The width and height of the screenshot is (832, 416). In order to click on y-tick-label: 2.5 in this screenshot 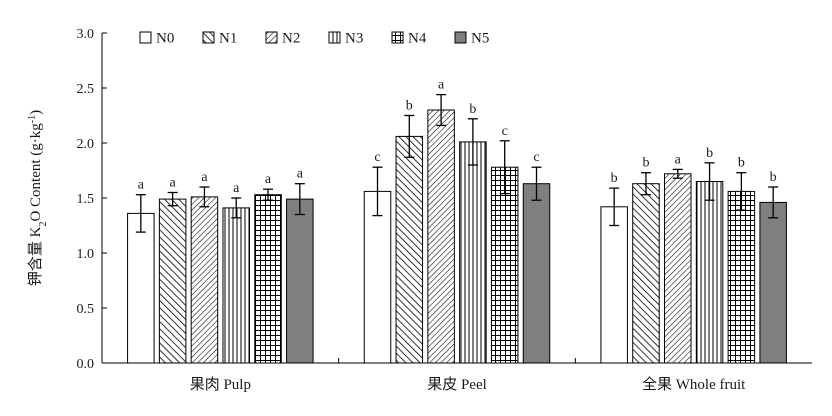, I will do `click(86, 89)`.